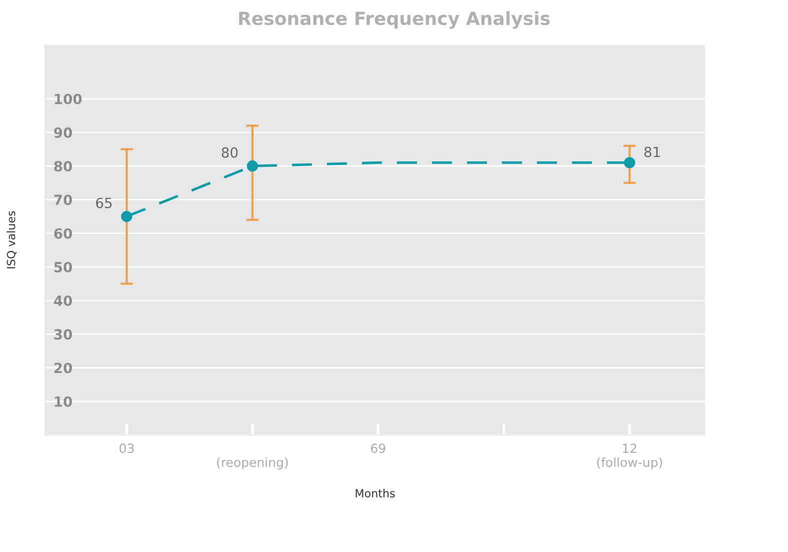 The width and height of the screenshot is (788, 552). Describe the element at coordinates (375, 493) in the screenshot. I see `x-axis-title: Months` at that location.